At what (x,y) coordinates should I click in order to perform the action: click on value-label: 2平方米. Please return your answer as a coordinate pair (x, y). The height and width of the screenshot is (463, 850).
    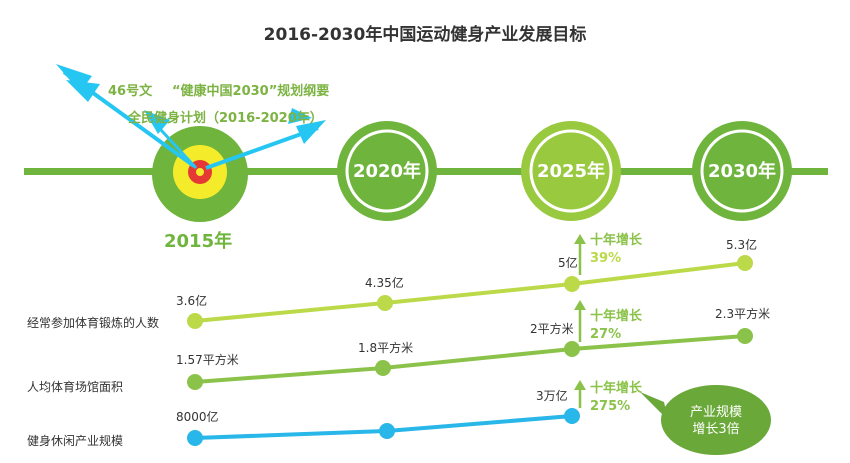
    Looking at the image, I should click on (552, 329).